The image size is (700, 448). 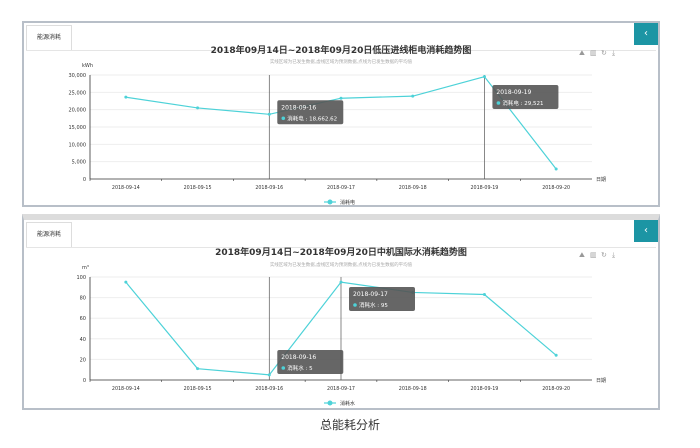 I want to click on y-tick-label: 15,000, so click(x=78, y=128).